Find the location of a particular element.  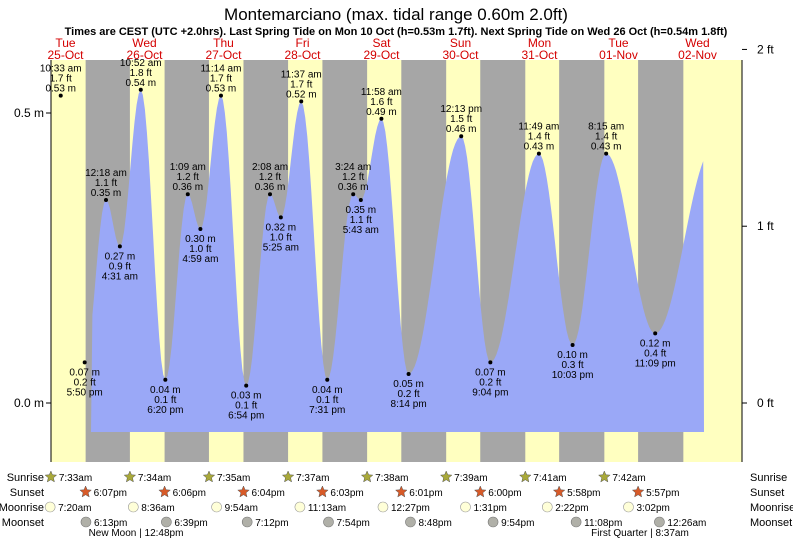

moonrise-time: 2:22pm is located at coordinates (571, 508).